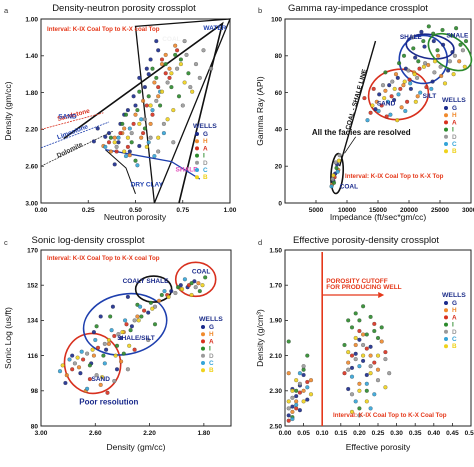 This screenshot has width=474, height=467. What do you see at coordinates (101, 379) in the screenshot?
I see `region-label: SAND` at bounding box center [101, 379].